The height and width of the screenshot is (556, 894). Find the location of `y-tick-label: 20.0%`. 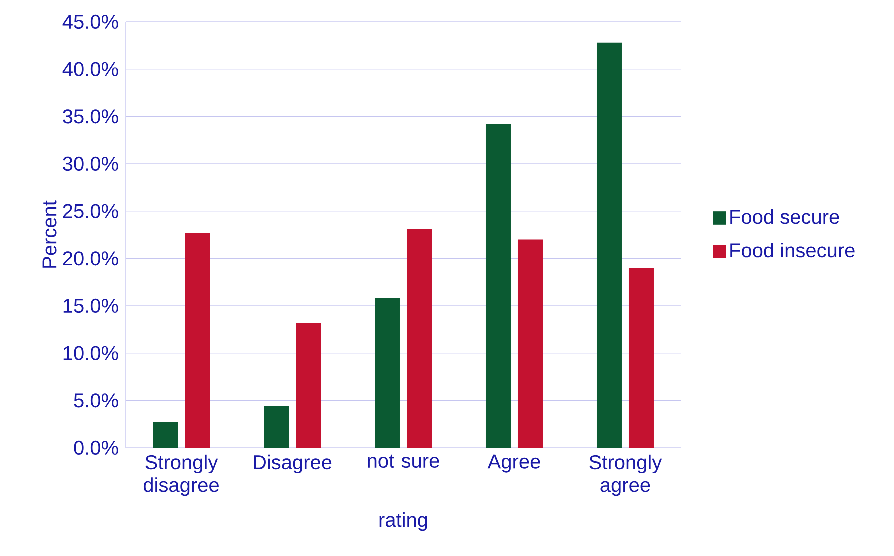

y-tick-label: 20.0% is located at coordinates (90, 259).